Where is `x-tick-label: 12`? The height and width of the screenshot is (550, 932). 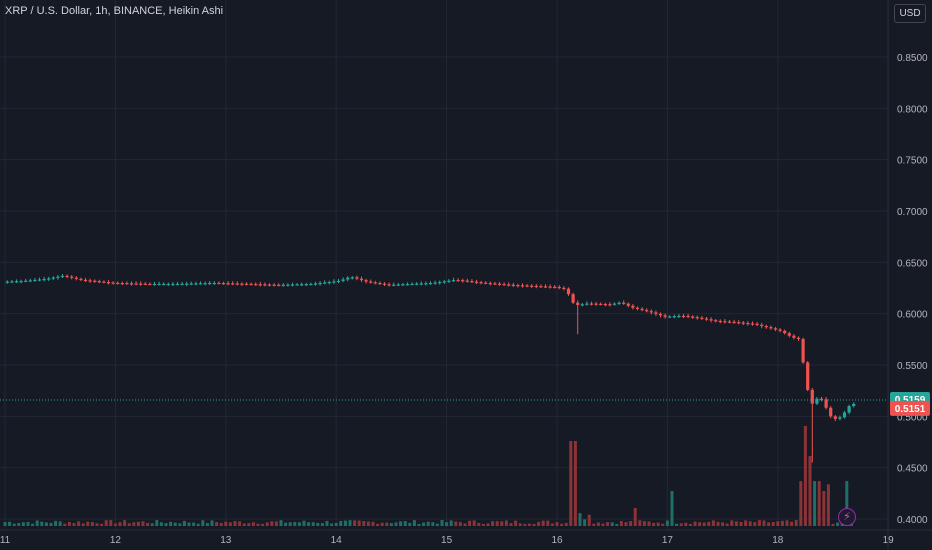 x-tick-label: 12 is located at coordinates (116, 540).